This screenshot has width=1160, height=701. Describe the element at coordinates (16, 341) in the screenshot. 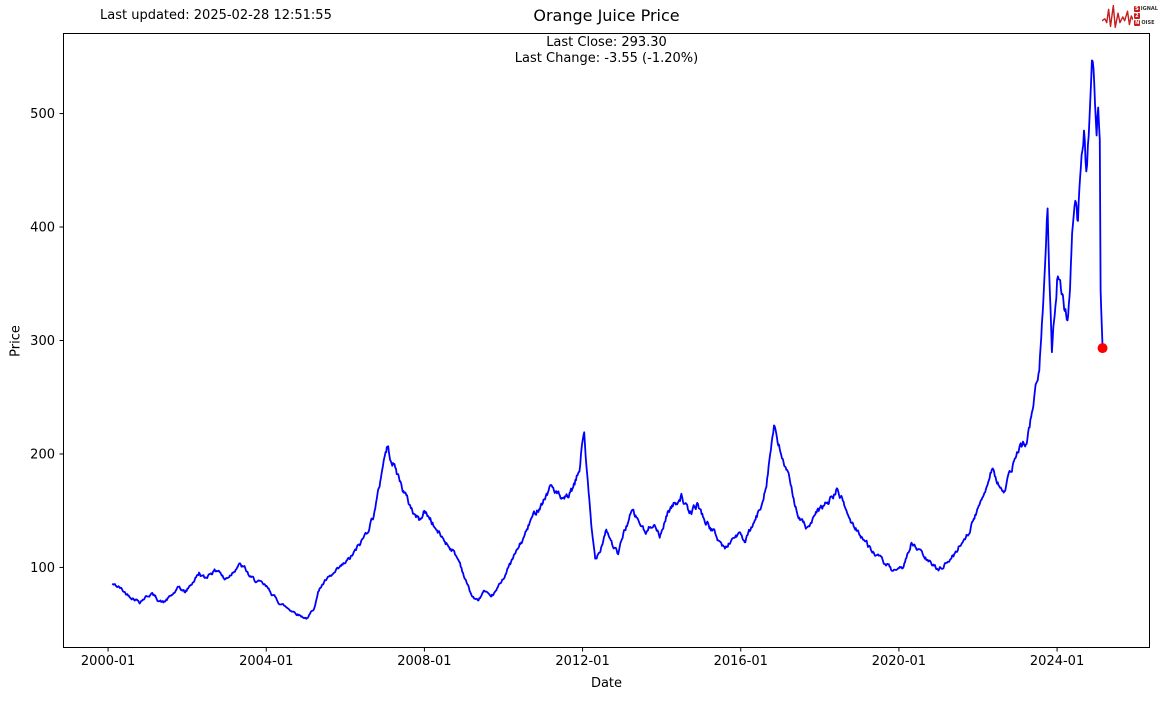

I see `y-axis-label: Price` at that location.